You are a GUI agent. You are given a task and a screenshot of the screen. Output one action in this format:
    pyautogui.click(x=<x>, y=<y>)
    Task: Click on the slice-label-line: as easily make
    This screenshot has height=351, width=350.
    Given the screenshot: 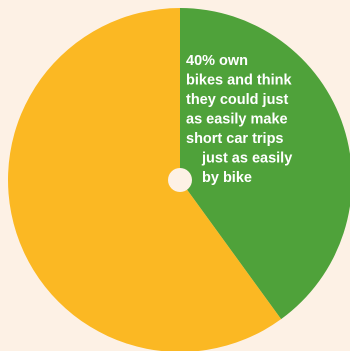 What is the action you would take?
    pyautogui.click(x=237, y=120)
    